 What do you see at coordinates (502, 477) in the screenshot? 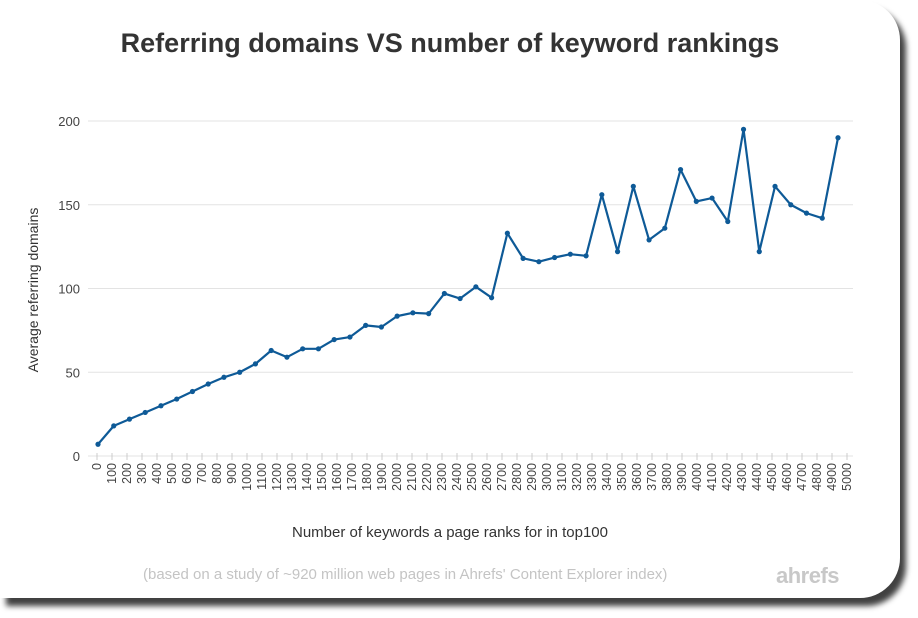
I see `x-tick-label: 2700` at bounding box center [502, 477].